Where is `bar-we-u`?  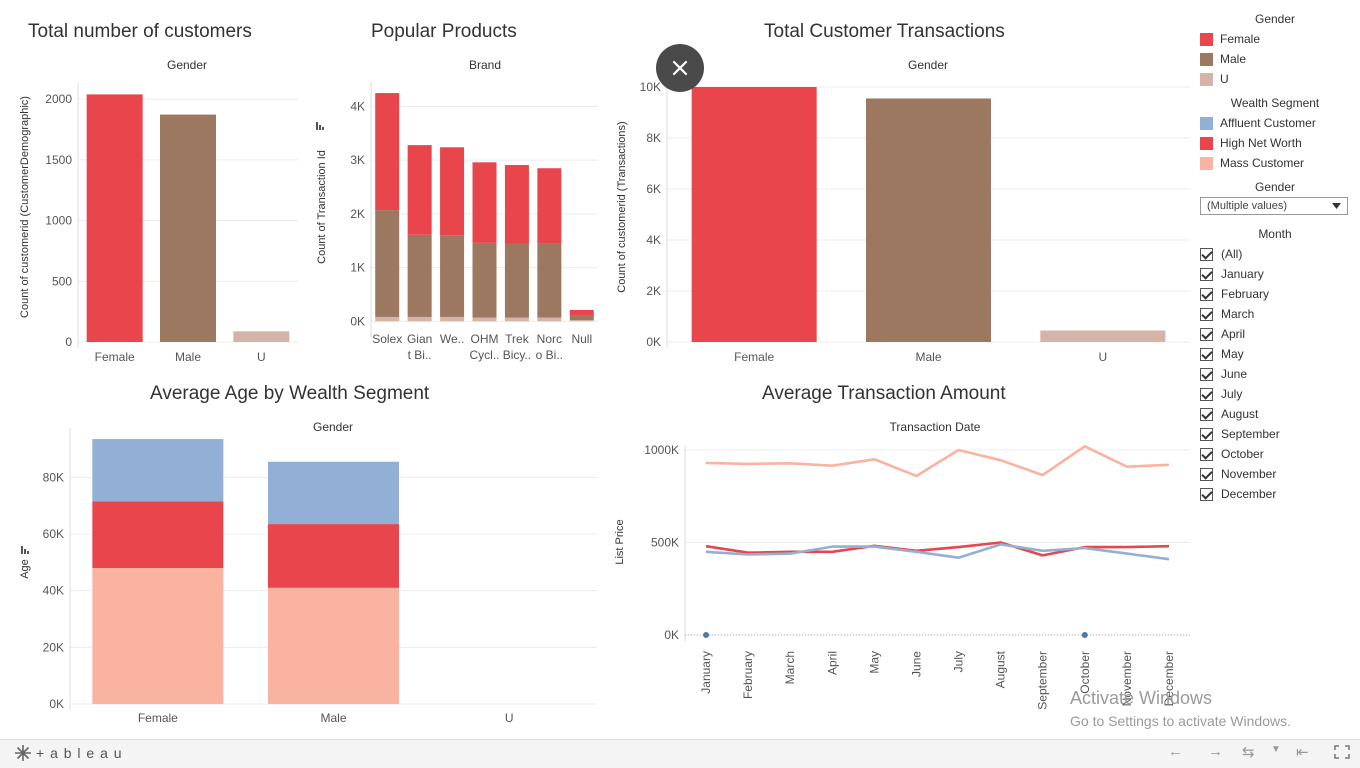
bar-we-u is located at coordinates (452, 319).